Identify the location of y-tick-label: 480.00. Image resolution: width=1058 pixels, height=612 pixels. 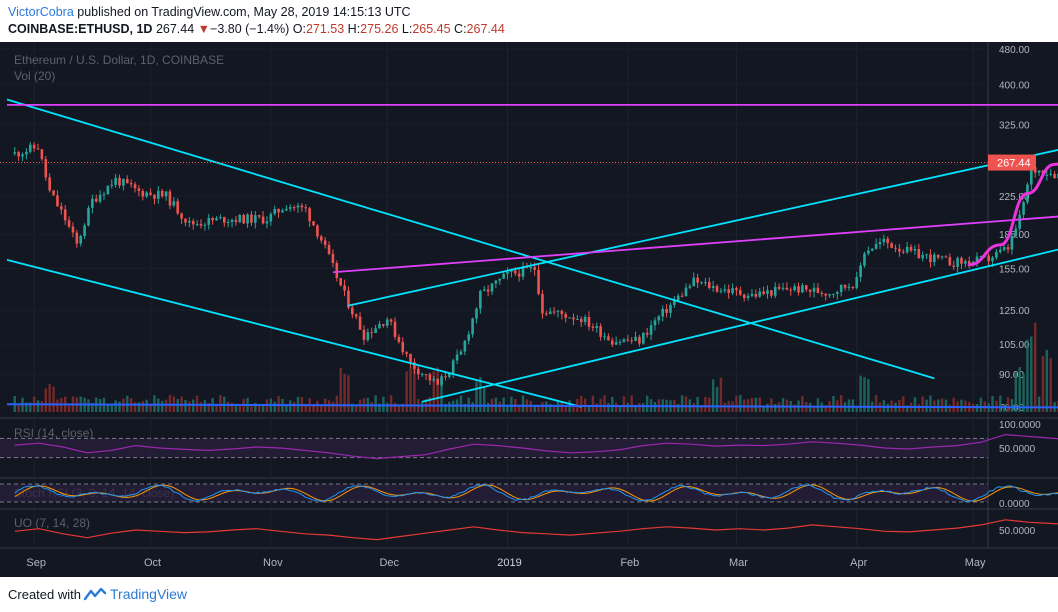
(1014, 50).